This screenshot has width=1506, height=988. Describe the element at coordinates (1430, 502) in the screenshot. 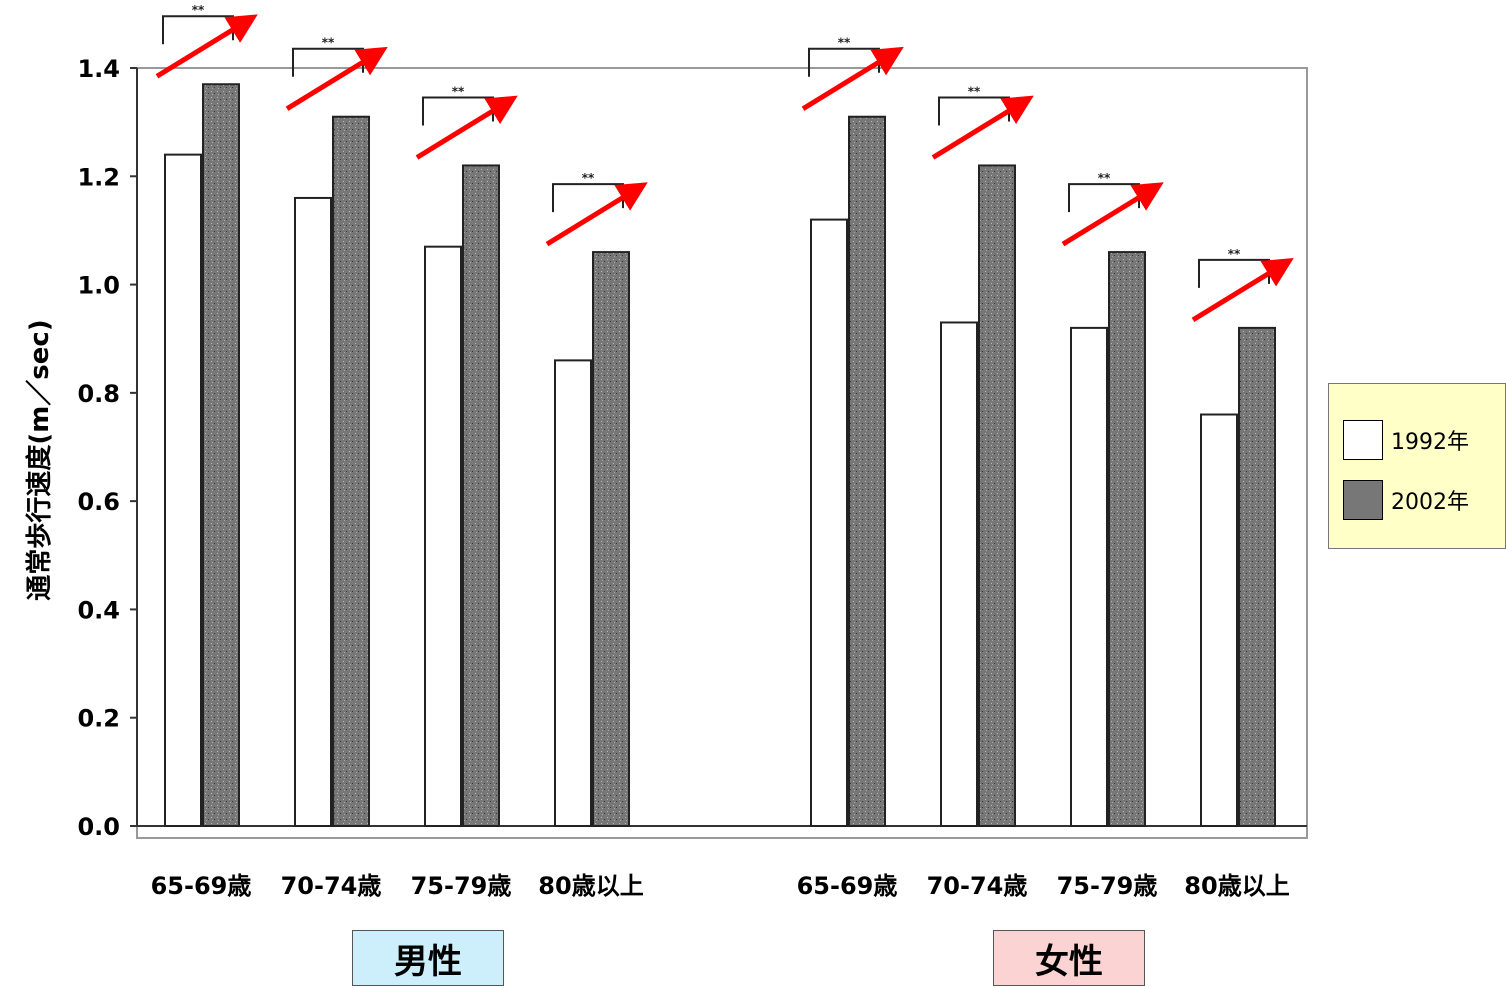

I see `legend-label-2002: 2002年` at that location.